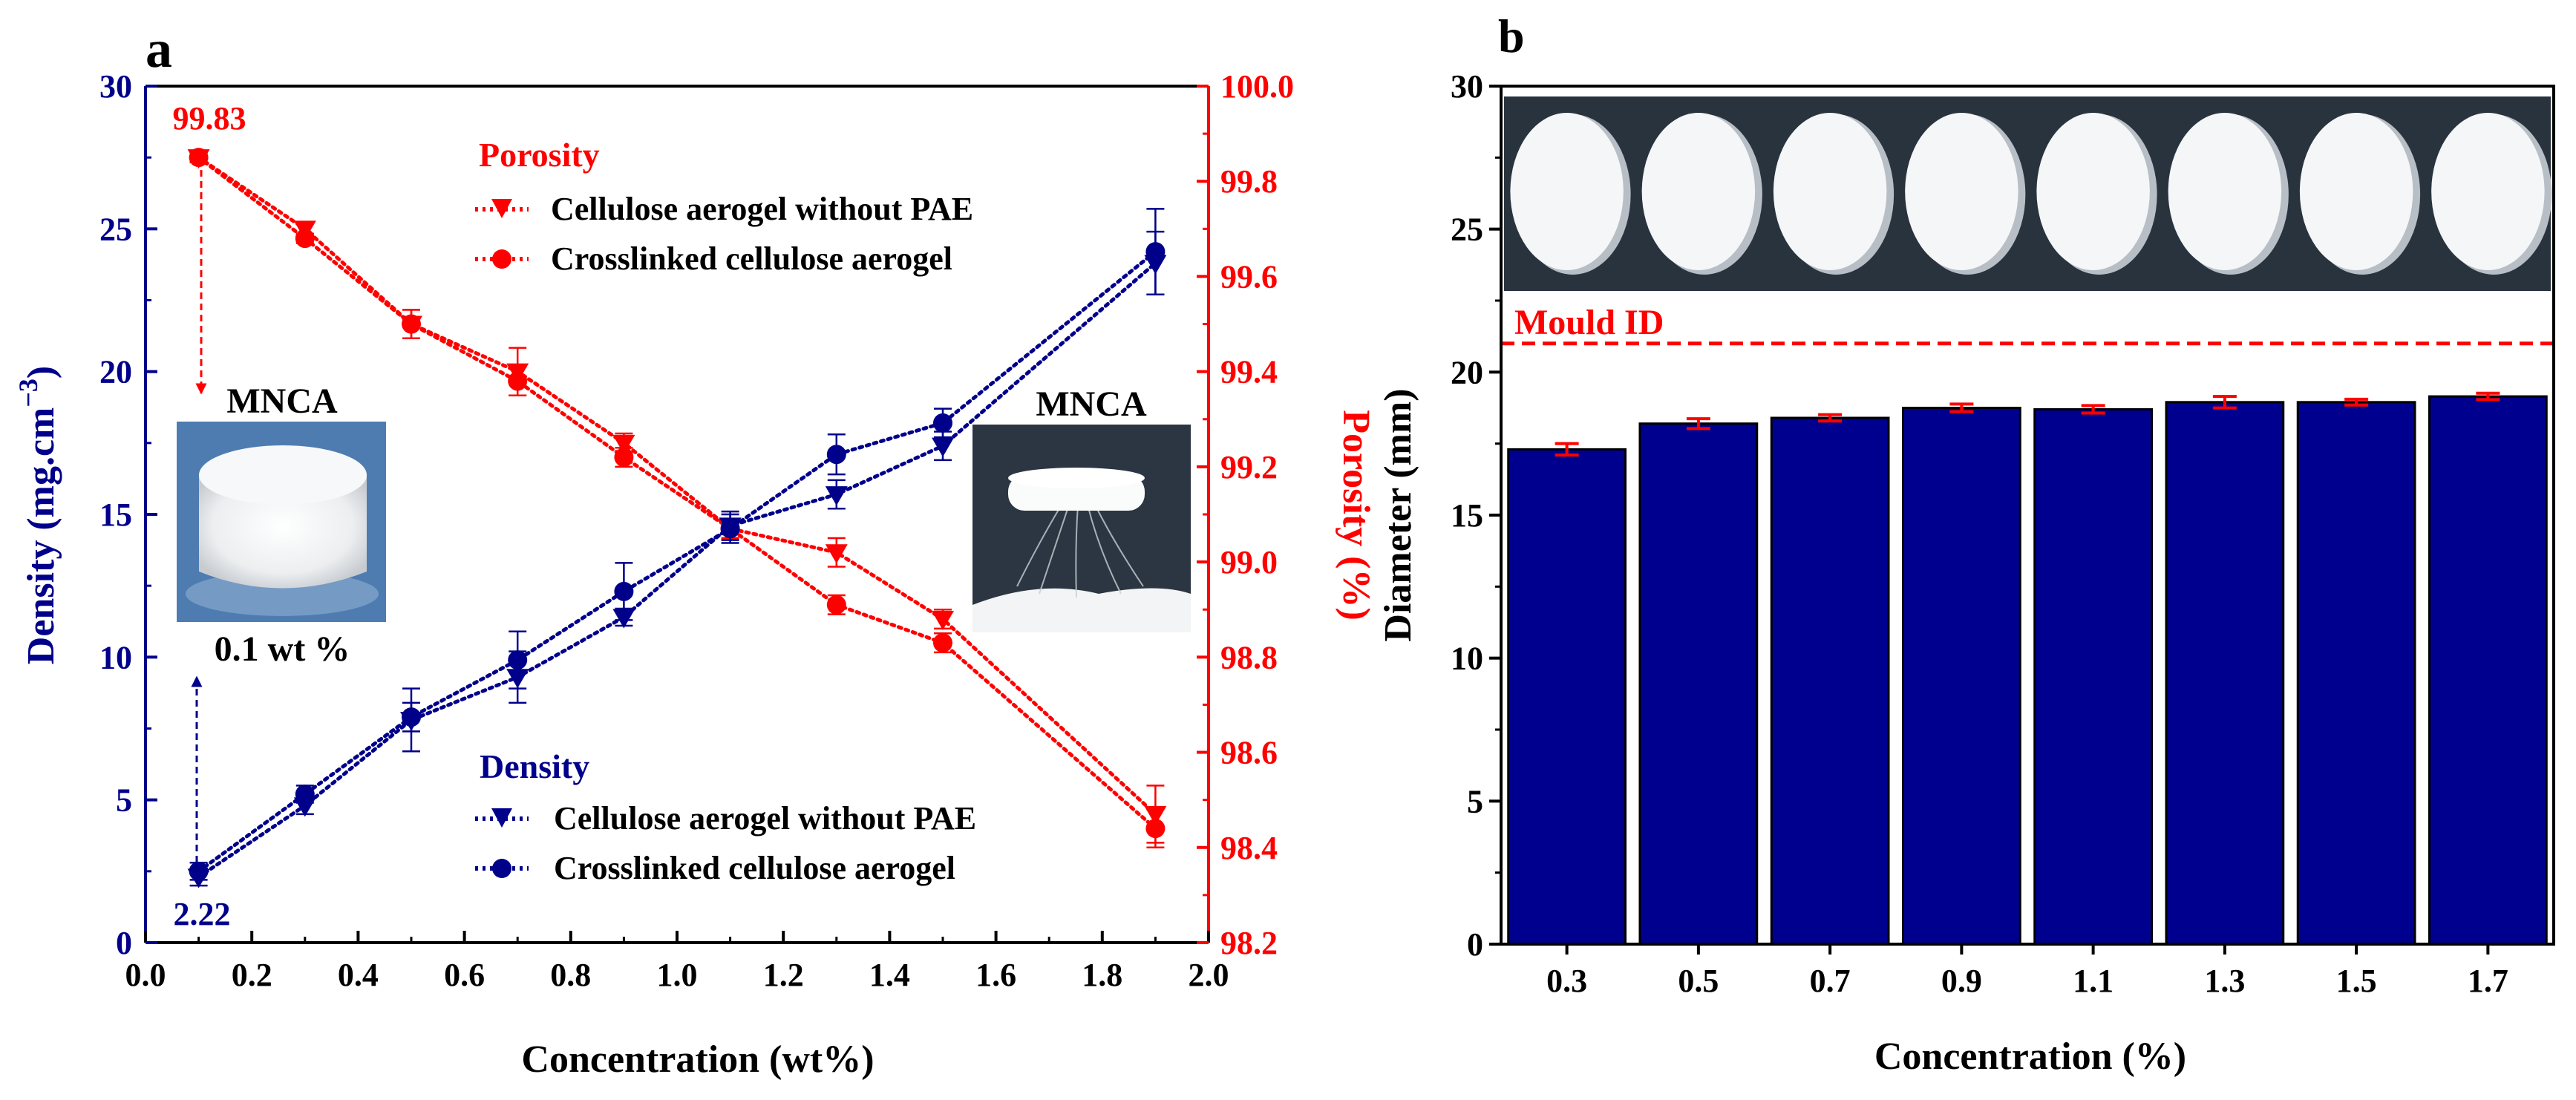  What do you see at coordinates (115, 86) in the screenshot?
I see `y-left-tick-label: 30` at bounding box center [115, 86].